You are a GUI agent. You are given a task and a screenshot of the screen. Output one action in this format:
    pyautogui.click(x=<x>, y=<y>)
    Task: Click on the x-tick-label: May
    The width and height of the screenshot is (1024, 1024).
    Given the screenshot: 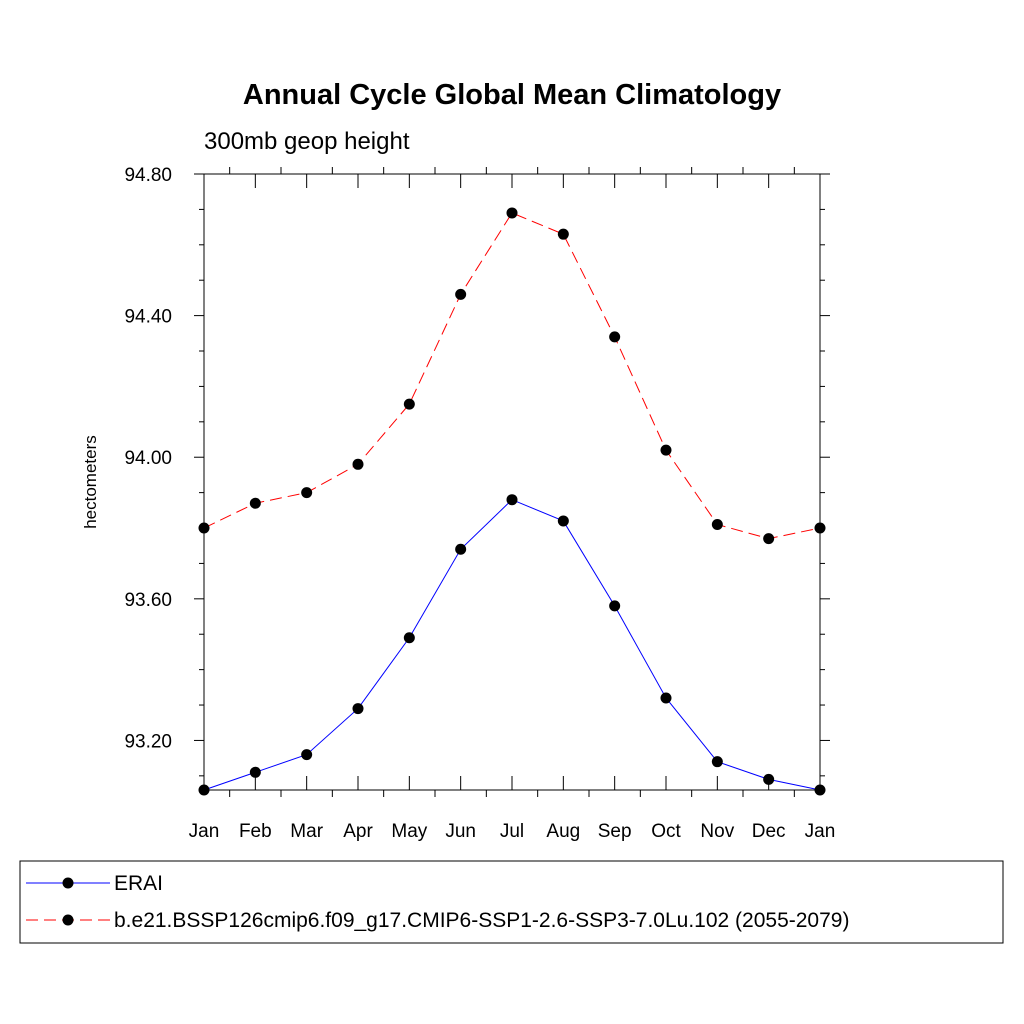 What is the action you would take?
    pyautogui.click(x=409, y=831)
    